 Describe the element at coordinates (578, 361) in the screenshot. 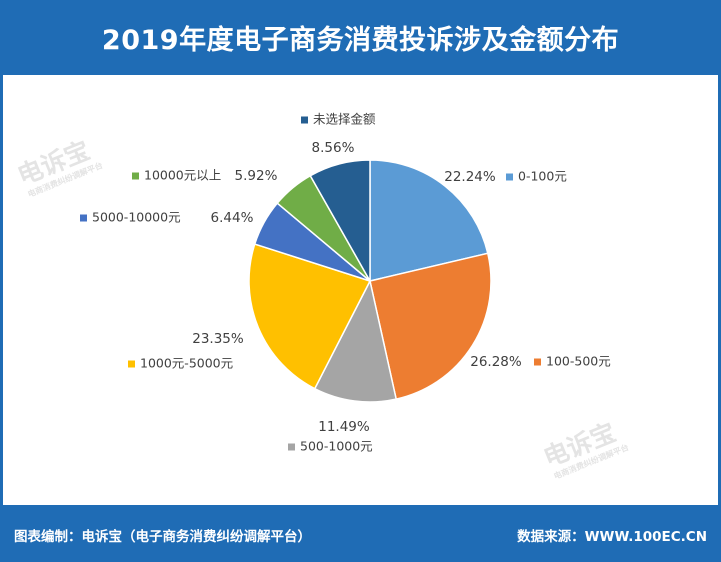

I see `slice-category-label: 100-500元` at that location.